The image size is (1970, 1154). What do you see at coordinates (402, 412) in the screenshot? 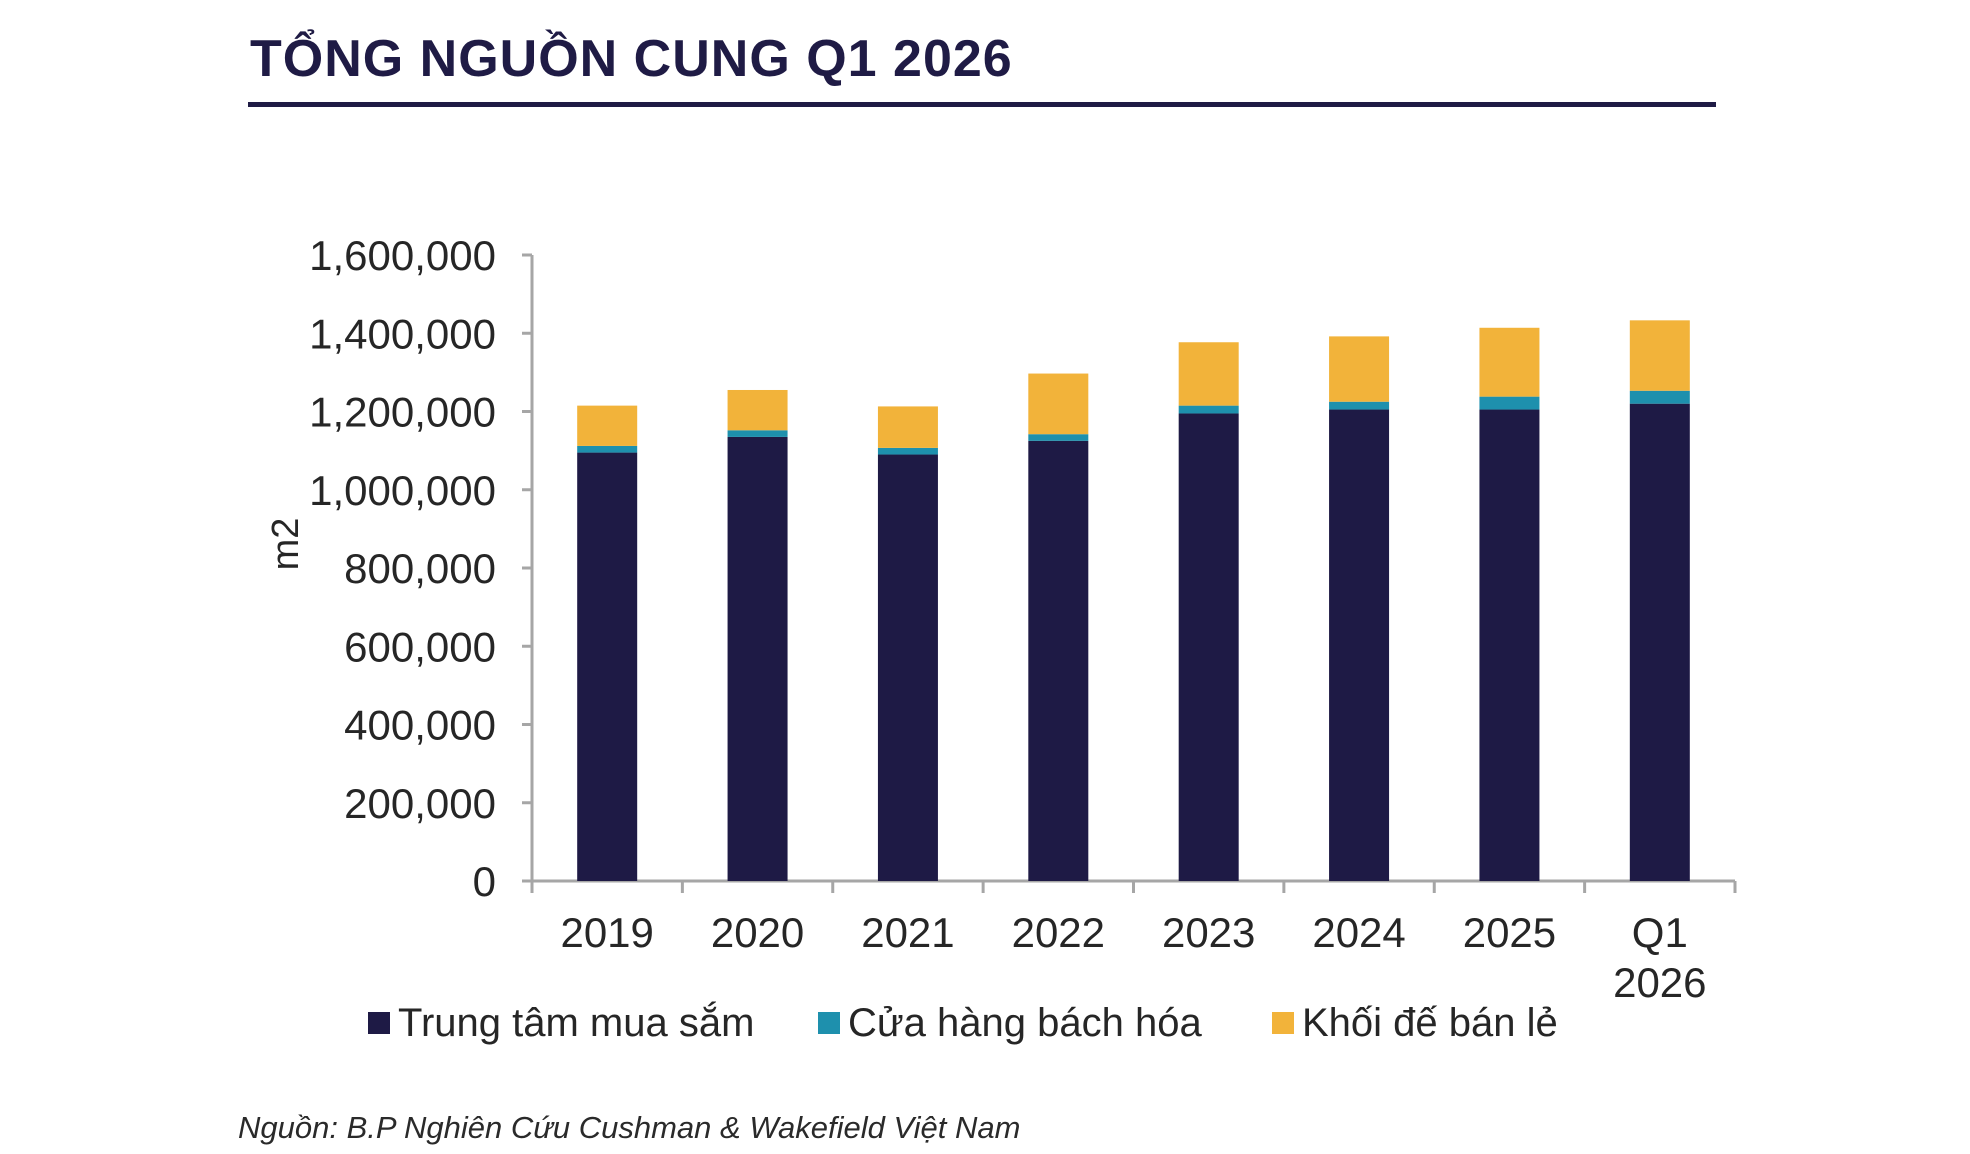
I see `y-tick-label: 1,200,000` at bounding box center [402, 412].